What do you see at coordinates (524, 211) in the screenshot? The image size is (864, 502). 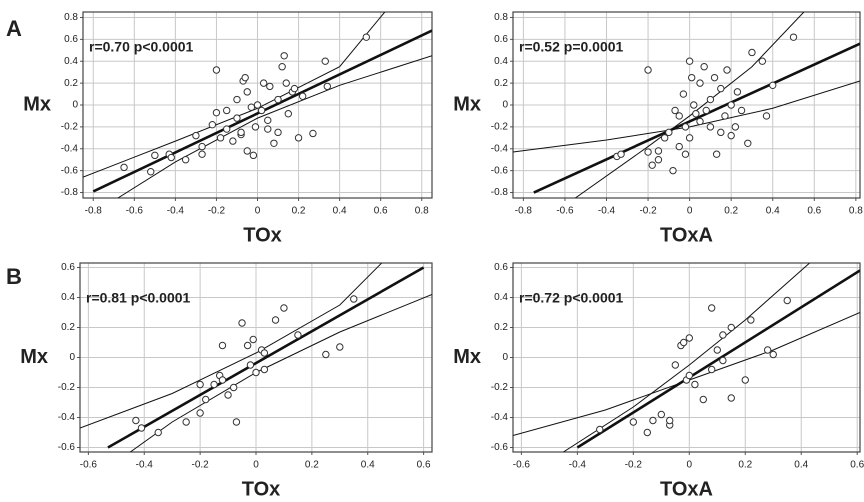 I see `x-tick-label: -0.8` at bounding box center [524, 211].